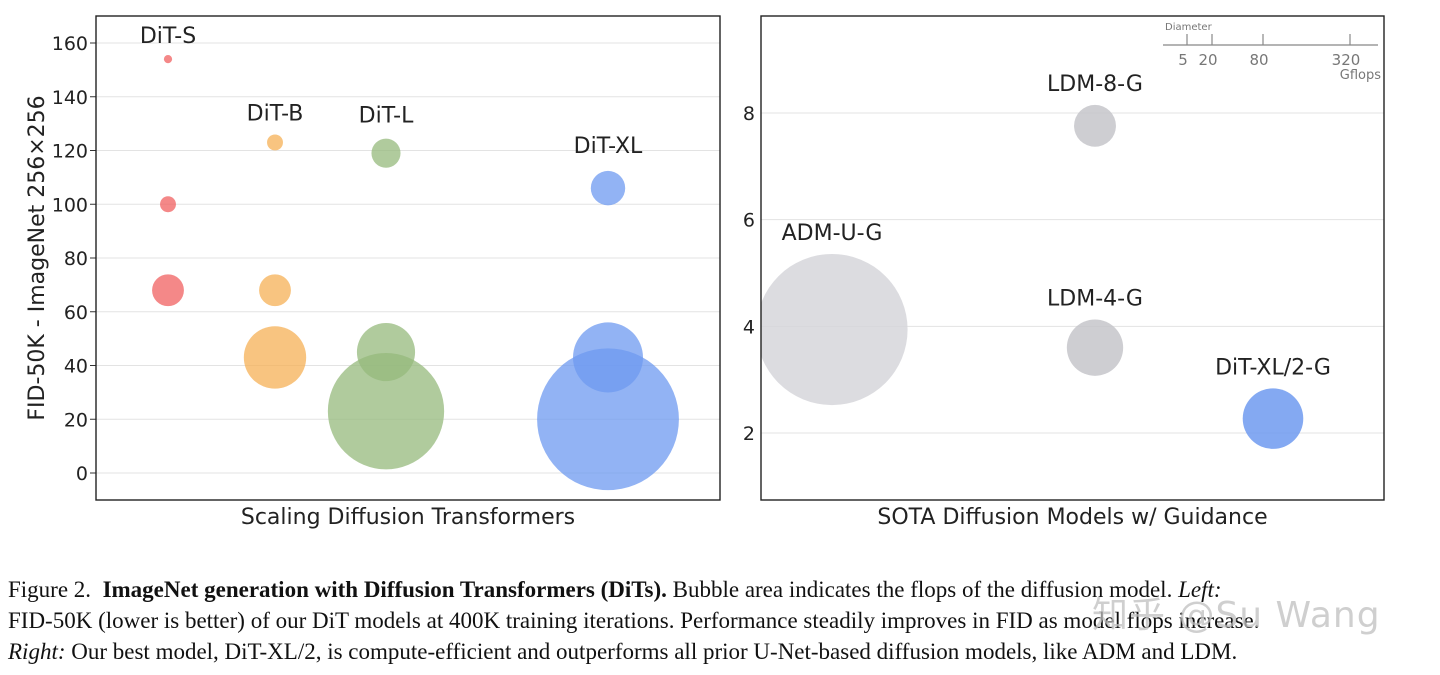 This screenshot has width=1440, height=675. Describe the element at coordinates (37, 651) in the screenshot. I see `caption-right-label: Right:` at that location.